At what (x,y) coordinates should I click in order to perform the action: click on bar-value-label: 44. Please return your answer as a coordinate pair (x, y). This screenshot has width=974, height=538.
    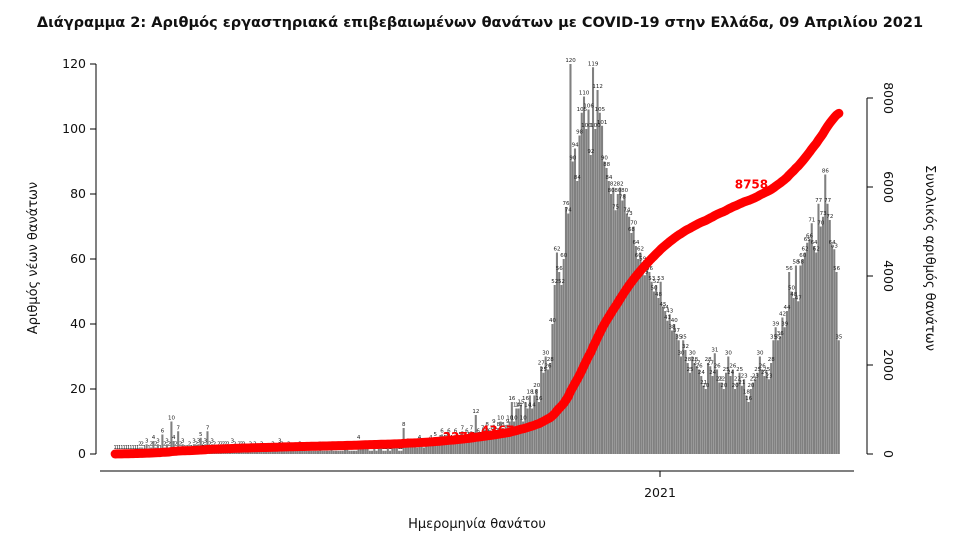
    Looking at the image, I should click on (665, 308).